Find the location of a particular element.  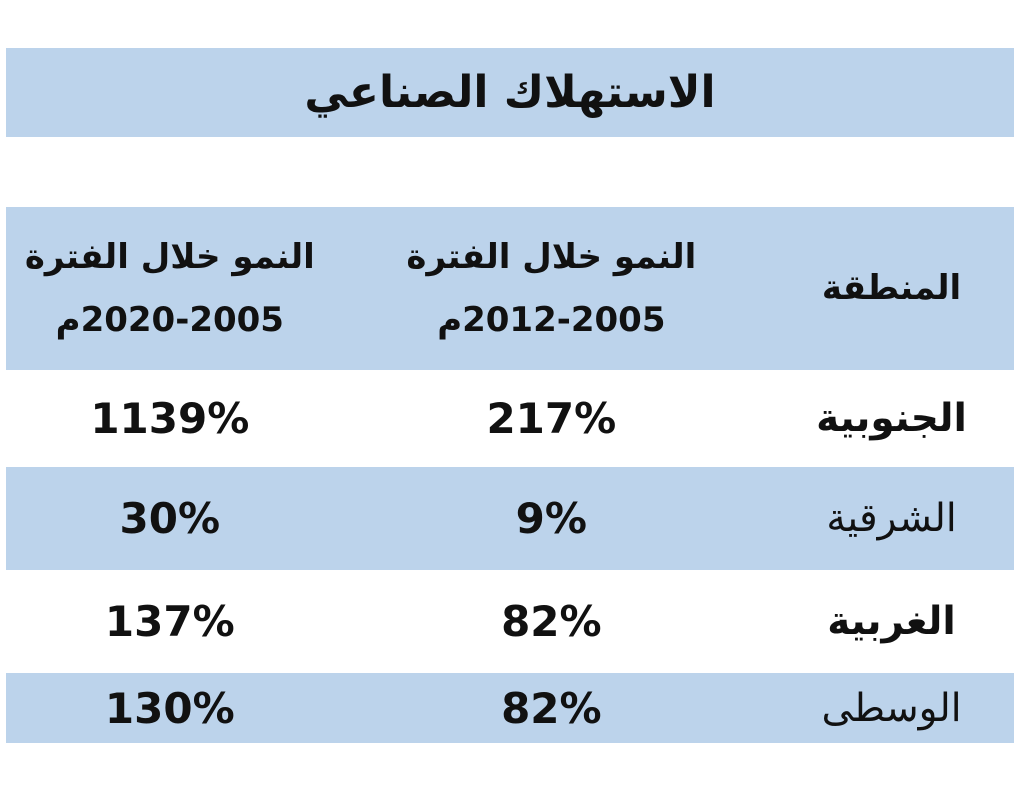

table-row-central: الوسطى 82% 130% is located at coordinates (510, 708).